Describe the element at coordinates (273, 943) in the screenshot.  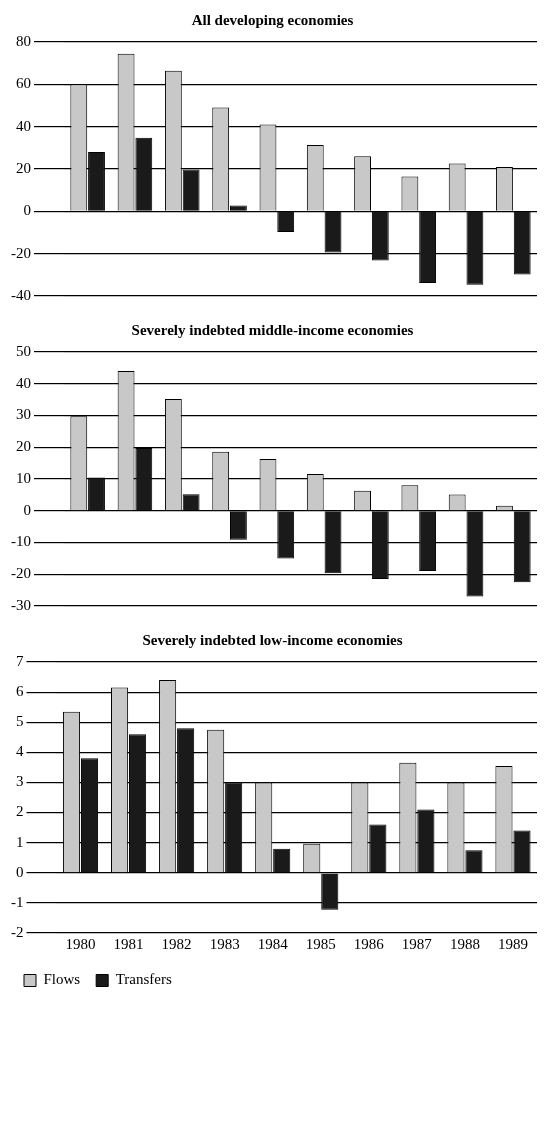
I see `x-tick-label: 1984` at that location.